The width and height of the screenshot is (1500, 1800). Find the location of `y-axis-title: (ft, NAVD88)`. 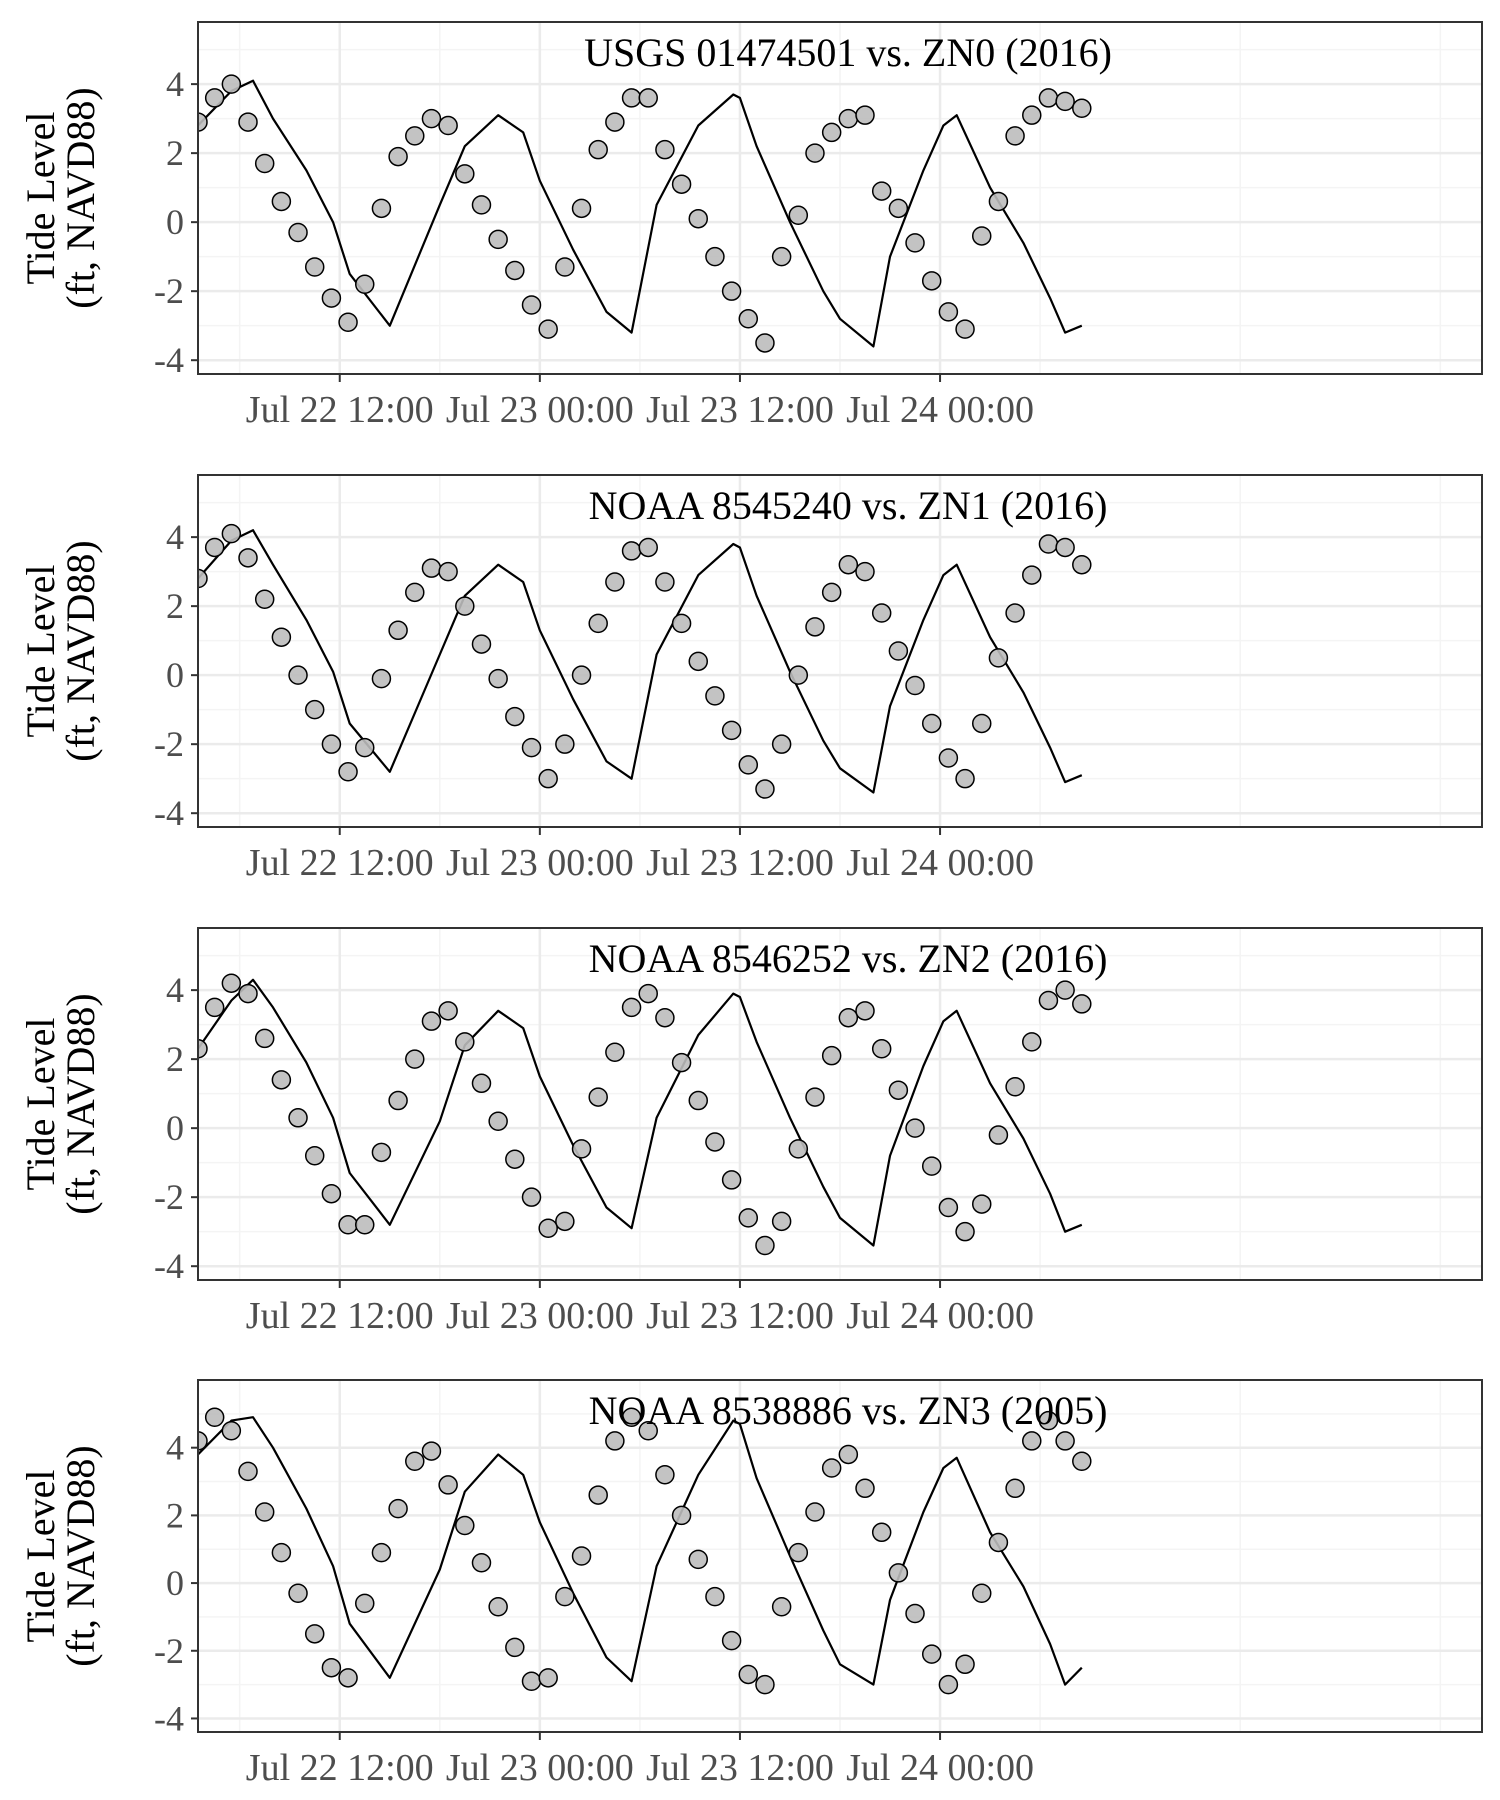

y-axis-title: (ft, NAVD88) is located at coordinates (80, 197).